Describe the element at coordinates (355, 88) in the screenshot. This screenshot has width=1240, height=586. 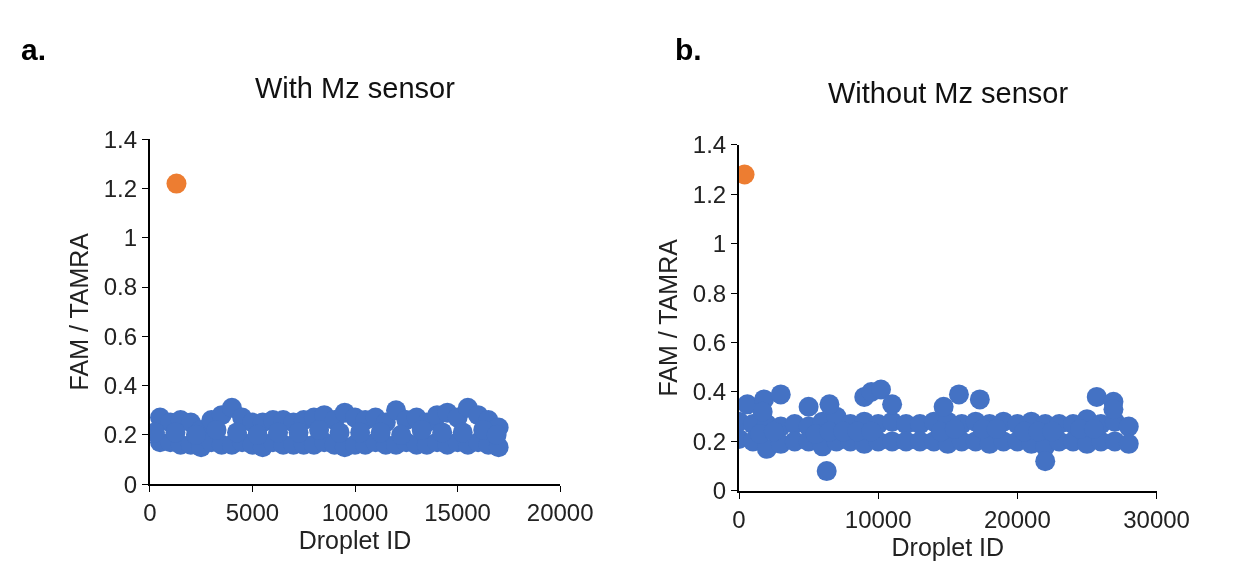
I see `chart-title: With Mz sensor` at that location.